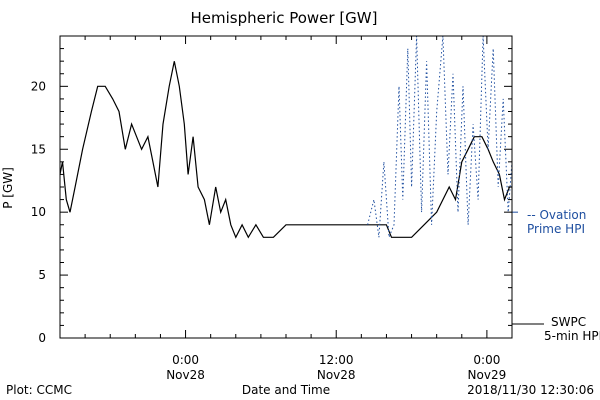 The height and width of the screenshot is (400, 600). Describe the element at coordinates (487, 375) in the screenshot. I see `x-tick-label-date: Nov29` at that location.